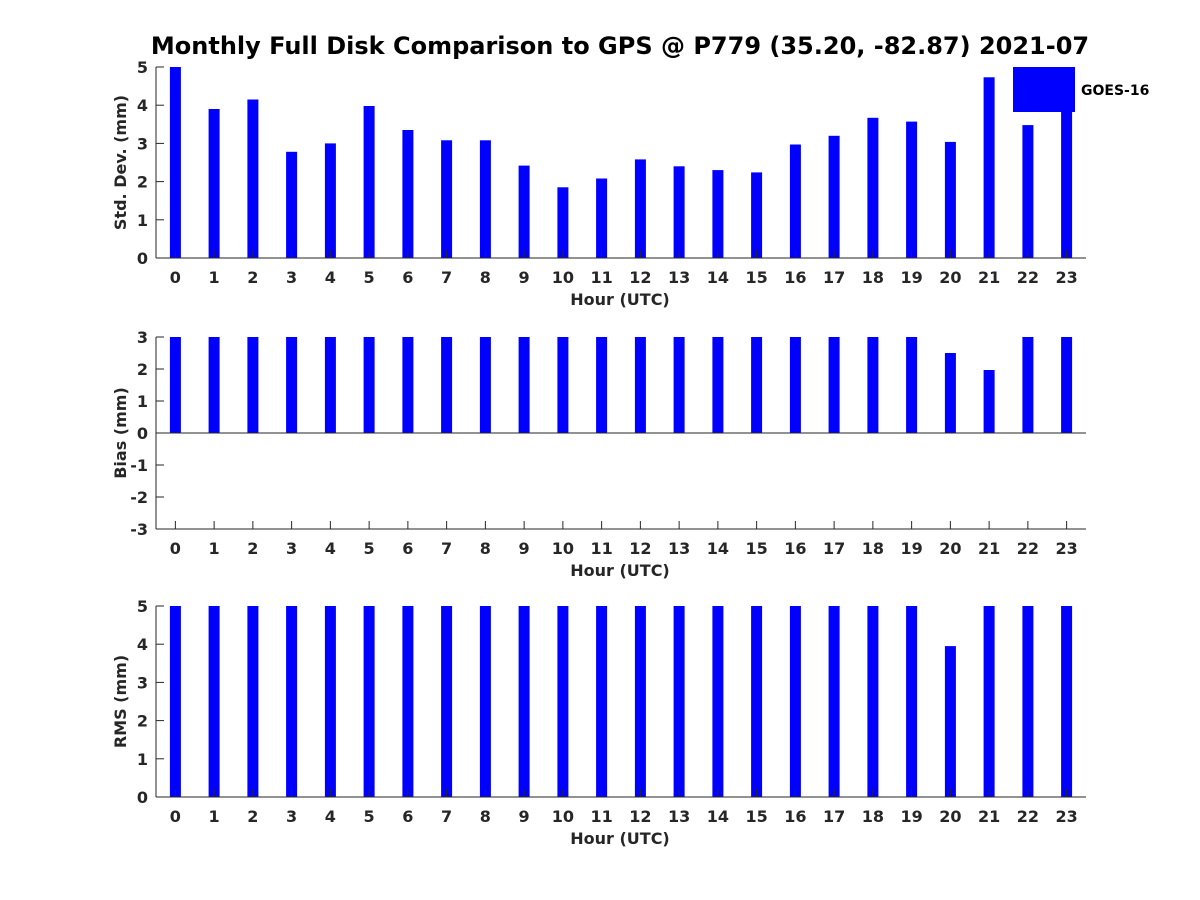 This screenshot has width=1200, height=900. What do you see at coordinates (142, 759) in the screenshot?
I see `rms-ytick-label: 1` at bounding box center [142, 759].